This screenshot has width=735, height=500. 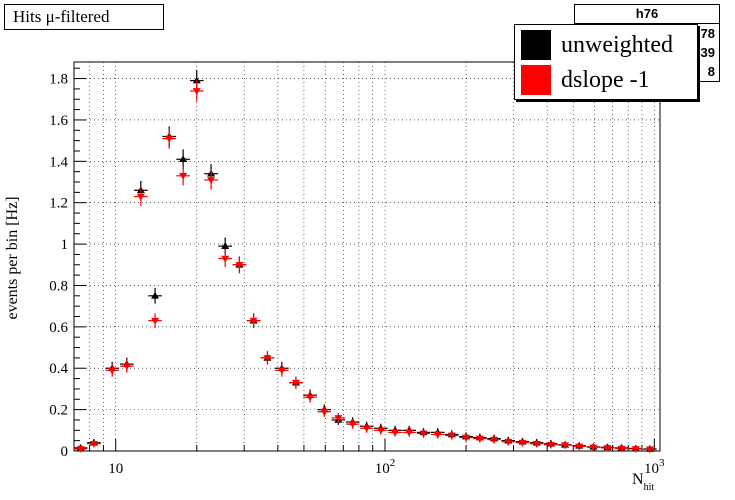 I want to click on y-axis-label: events per bin [Hz], so click(x=12, y=258).